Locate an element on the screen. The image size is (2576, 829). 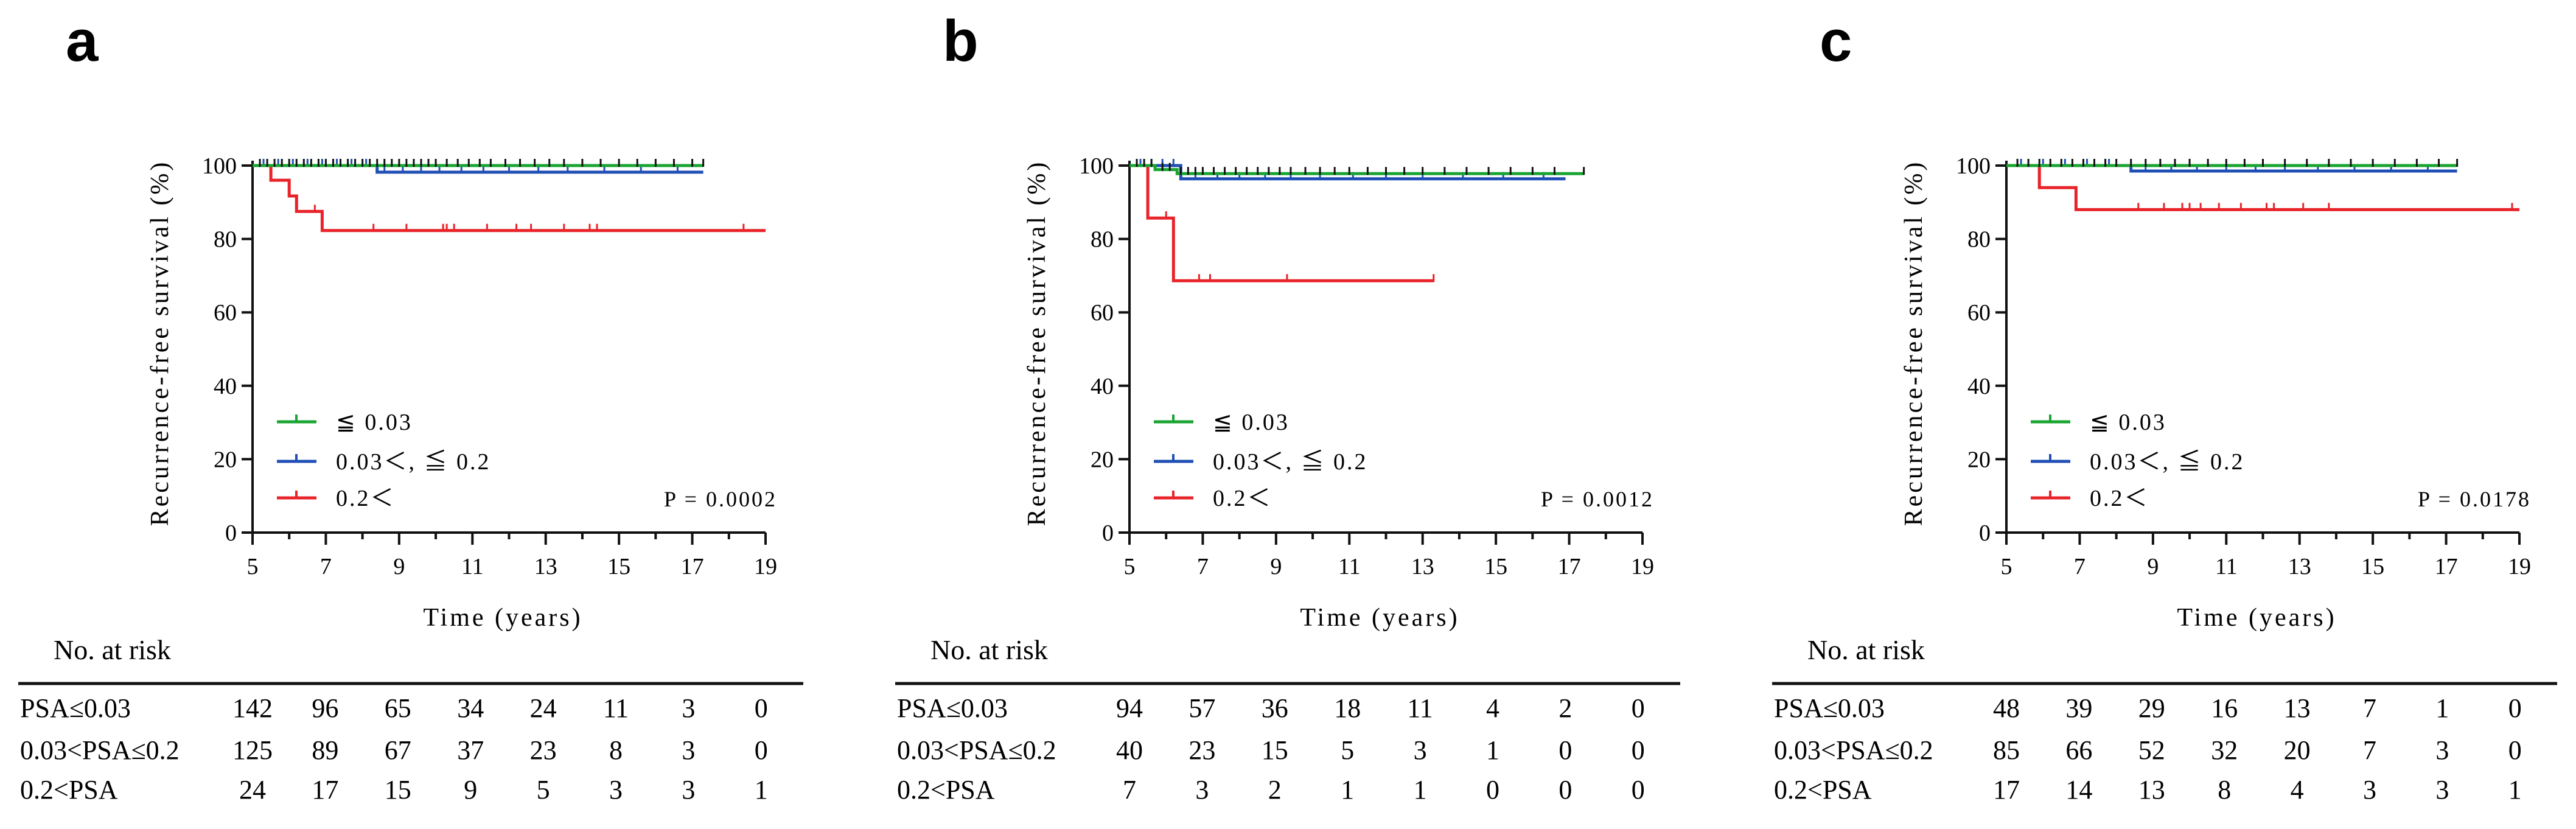
x-tick-label: 9 is located at coordinates (1276, 566).